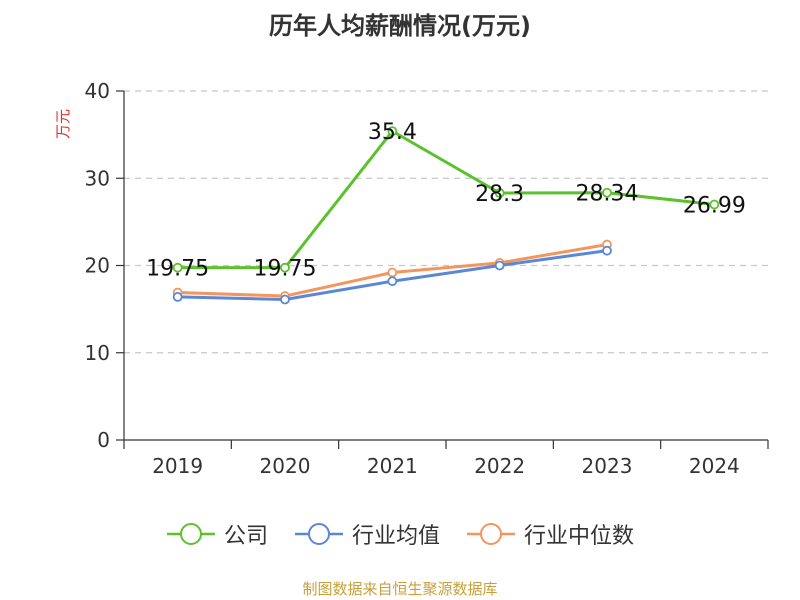  I want to click on legend-item: 行业均值, so click(367, 534).